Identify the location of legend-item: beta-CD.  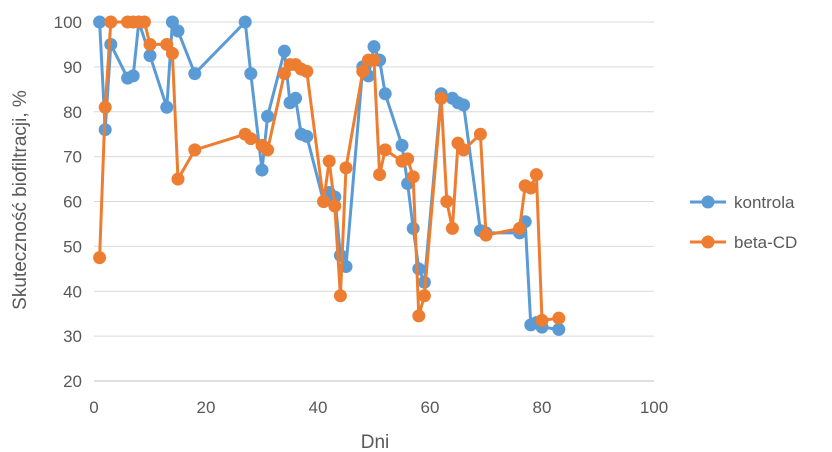
(743, 242).